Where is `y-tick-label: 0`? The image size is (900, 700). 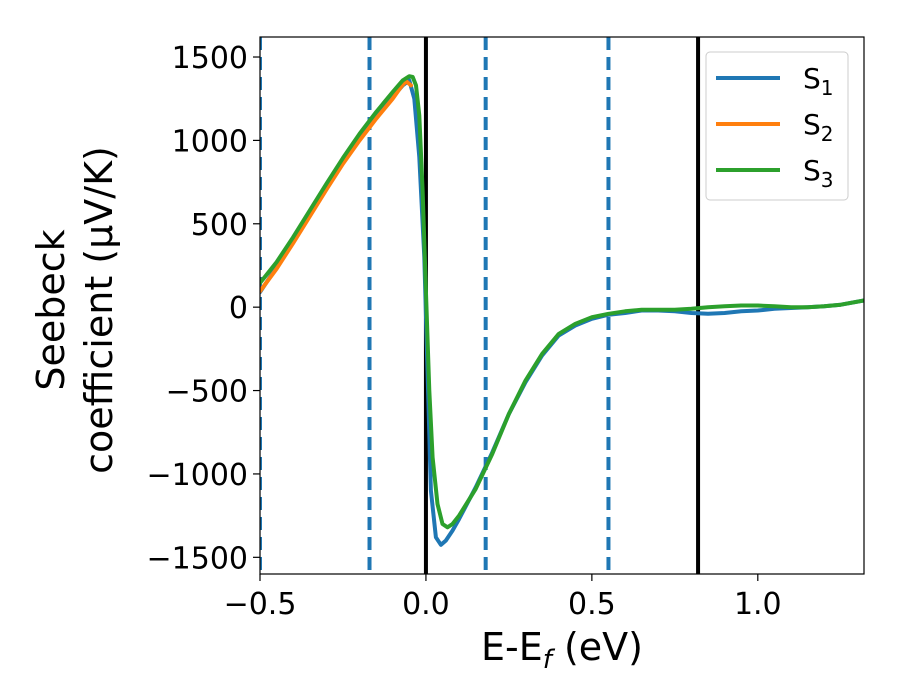 y-tick-label: 0 is located at coordinates (238, 308).